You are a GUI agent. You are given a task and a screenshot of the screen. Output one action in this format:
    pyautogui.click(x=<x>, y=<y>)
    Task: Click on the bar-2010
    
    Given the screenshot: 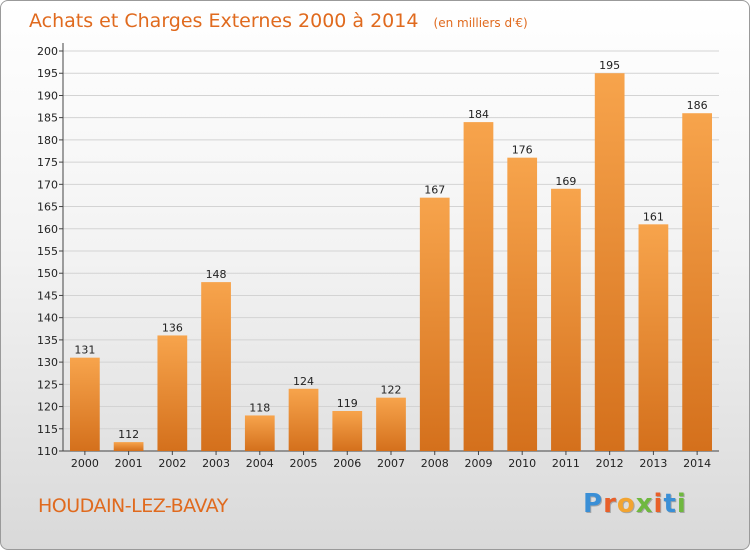 What is the action you would take?
    pyautogui.click(x=522, y=304)
    